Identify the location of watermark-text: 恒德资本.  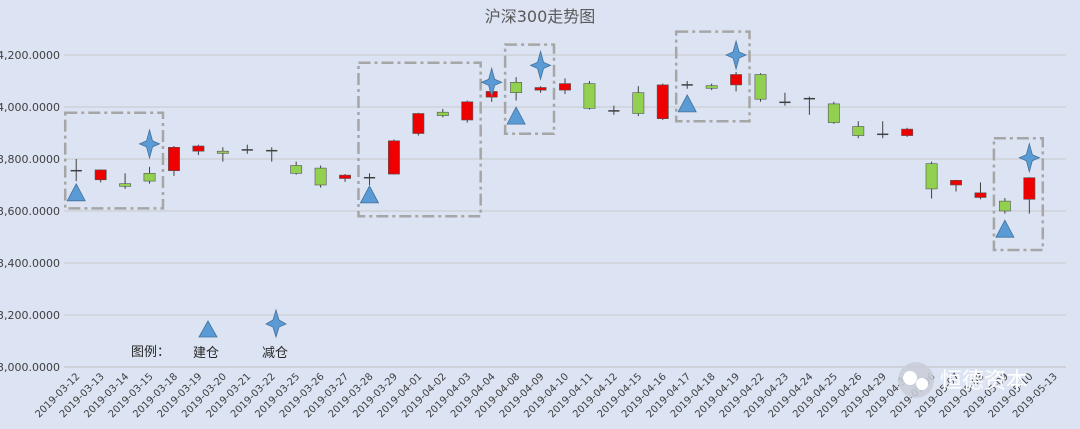
(984, 381).